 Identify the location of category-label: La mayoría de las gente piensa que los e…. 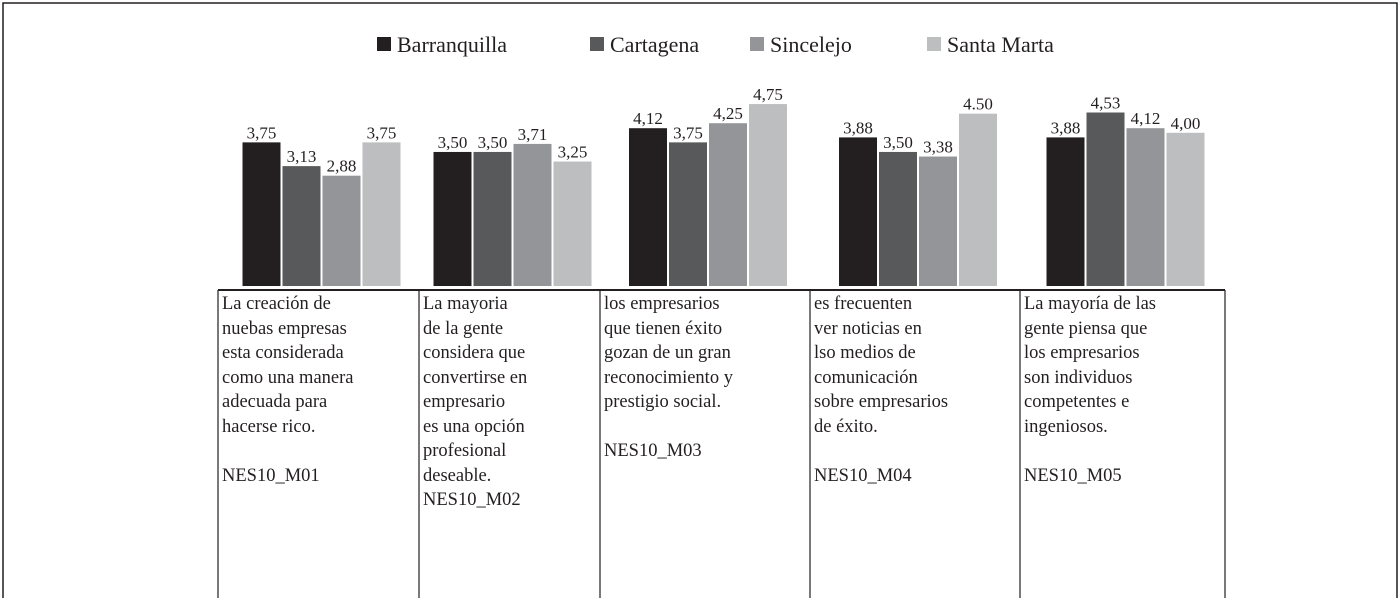
(1090, 390).